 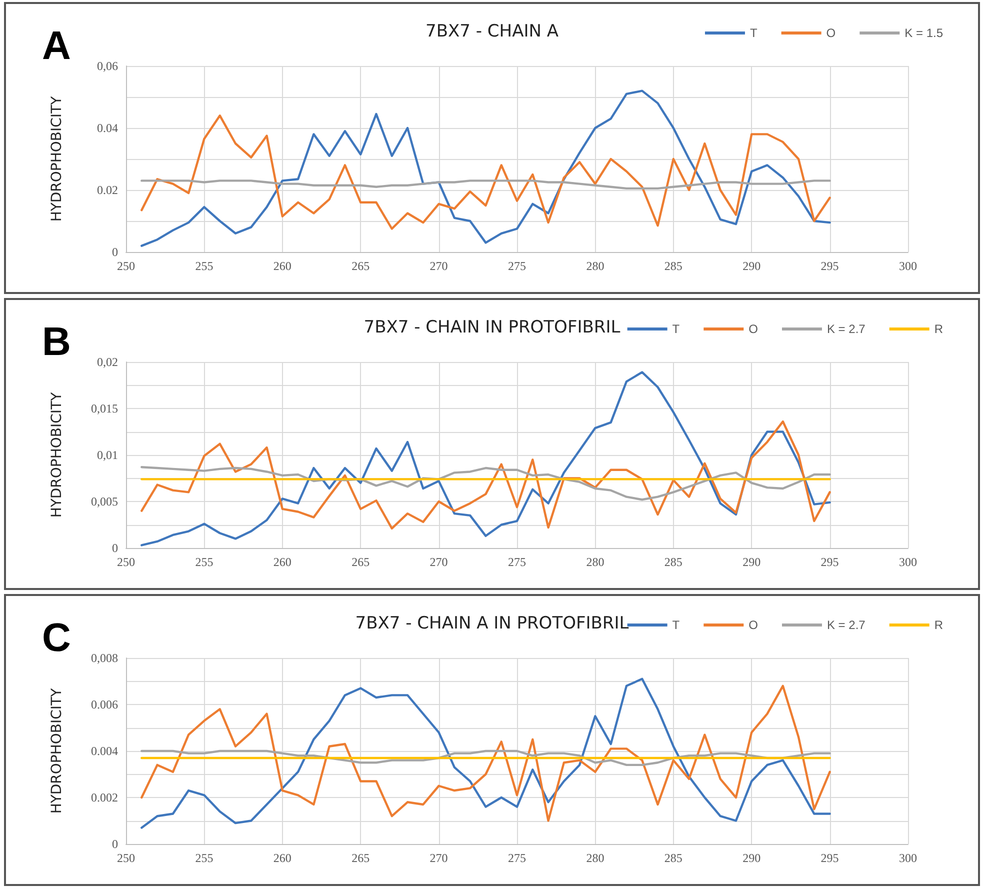 What do you see at coordinates (107, 362) in the screenshot?
I see `y-tick-label: 0,02` at bounding box center [107, 362].